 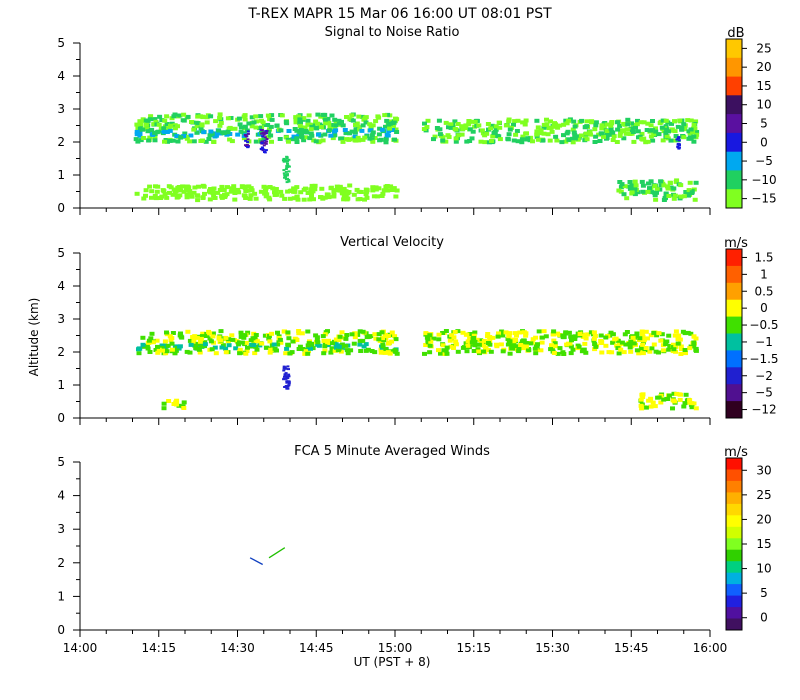 I want to click on x-tick-label: 16:00, so click(x=710, y=648).